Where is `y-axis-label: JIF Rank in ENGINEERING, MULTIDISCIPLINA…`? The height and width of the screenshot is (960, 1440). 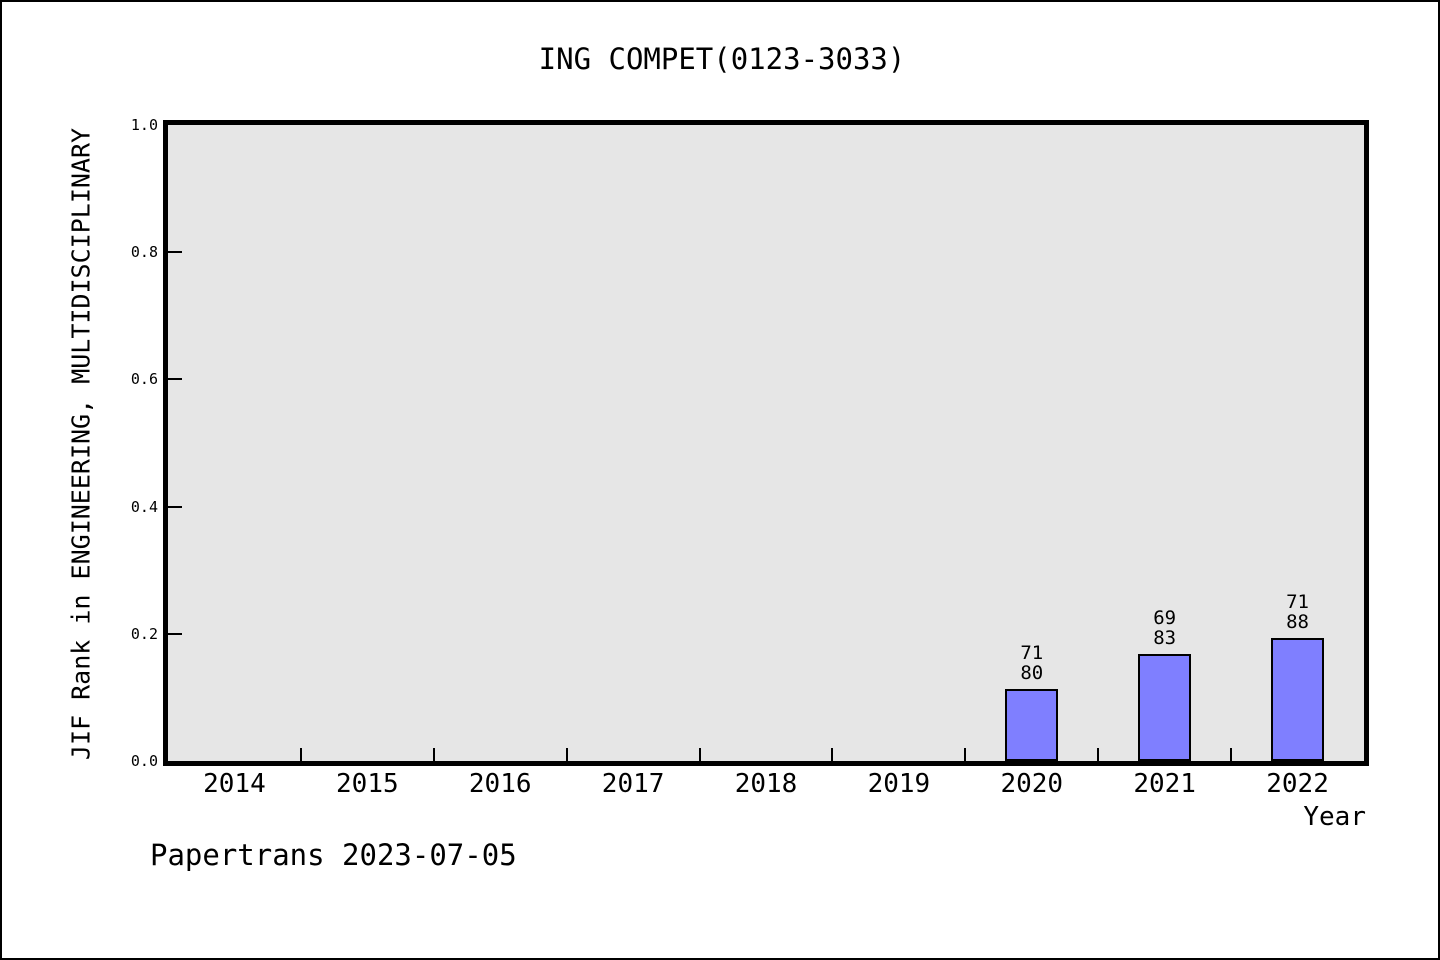
y-axis-label: JIF Rank in ENGINEERING, MULTIDISCIPLINA… is located at coordinates (81, 444).